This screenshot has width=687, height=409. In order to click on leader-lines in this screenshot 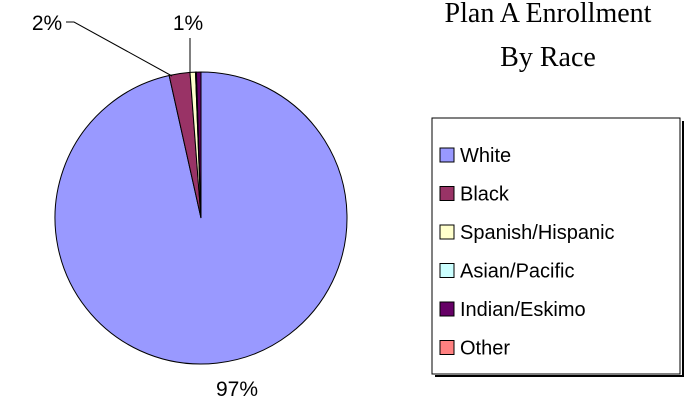, I will do `click(128, 49)`.